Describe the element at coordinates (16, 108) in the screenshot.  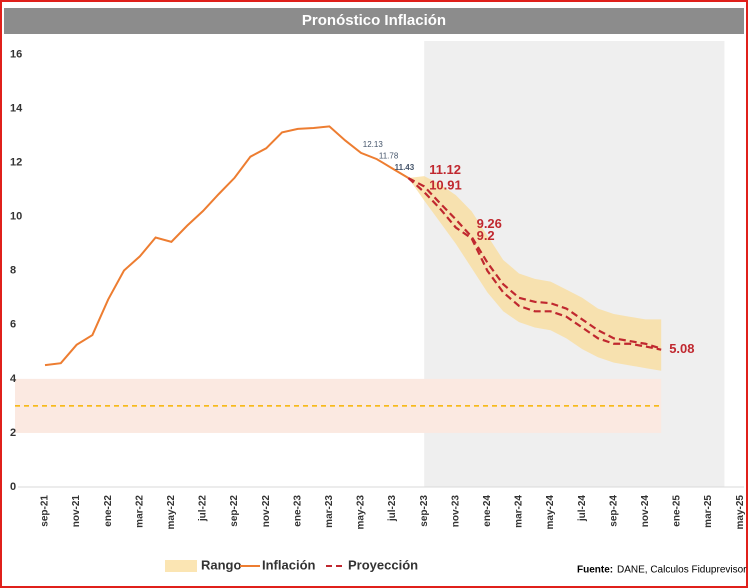
I see `y-tick-label: 14` at that location.